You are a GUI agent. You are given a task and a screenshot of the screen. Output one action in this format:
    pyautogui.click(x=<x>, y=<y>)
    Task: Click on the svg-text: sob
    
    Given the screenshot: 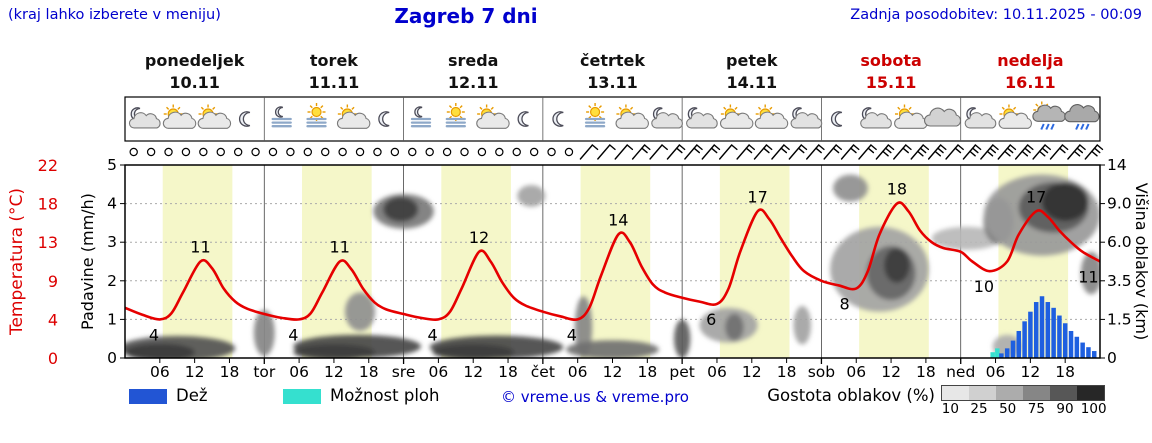 What is the action you would take?
    pyautogui.click(x=821, y=372)
    